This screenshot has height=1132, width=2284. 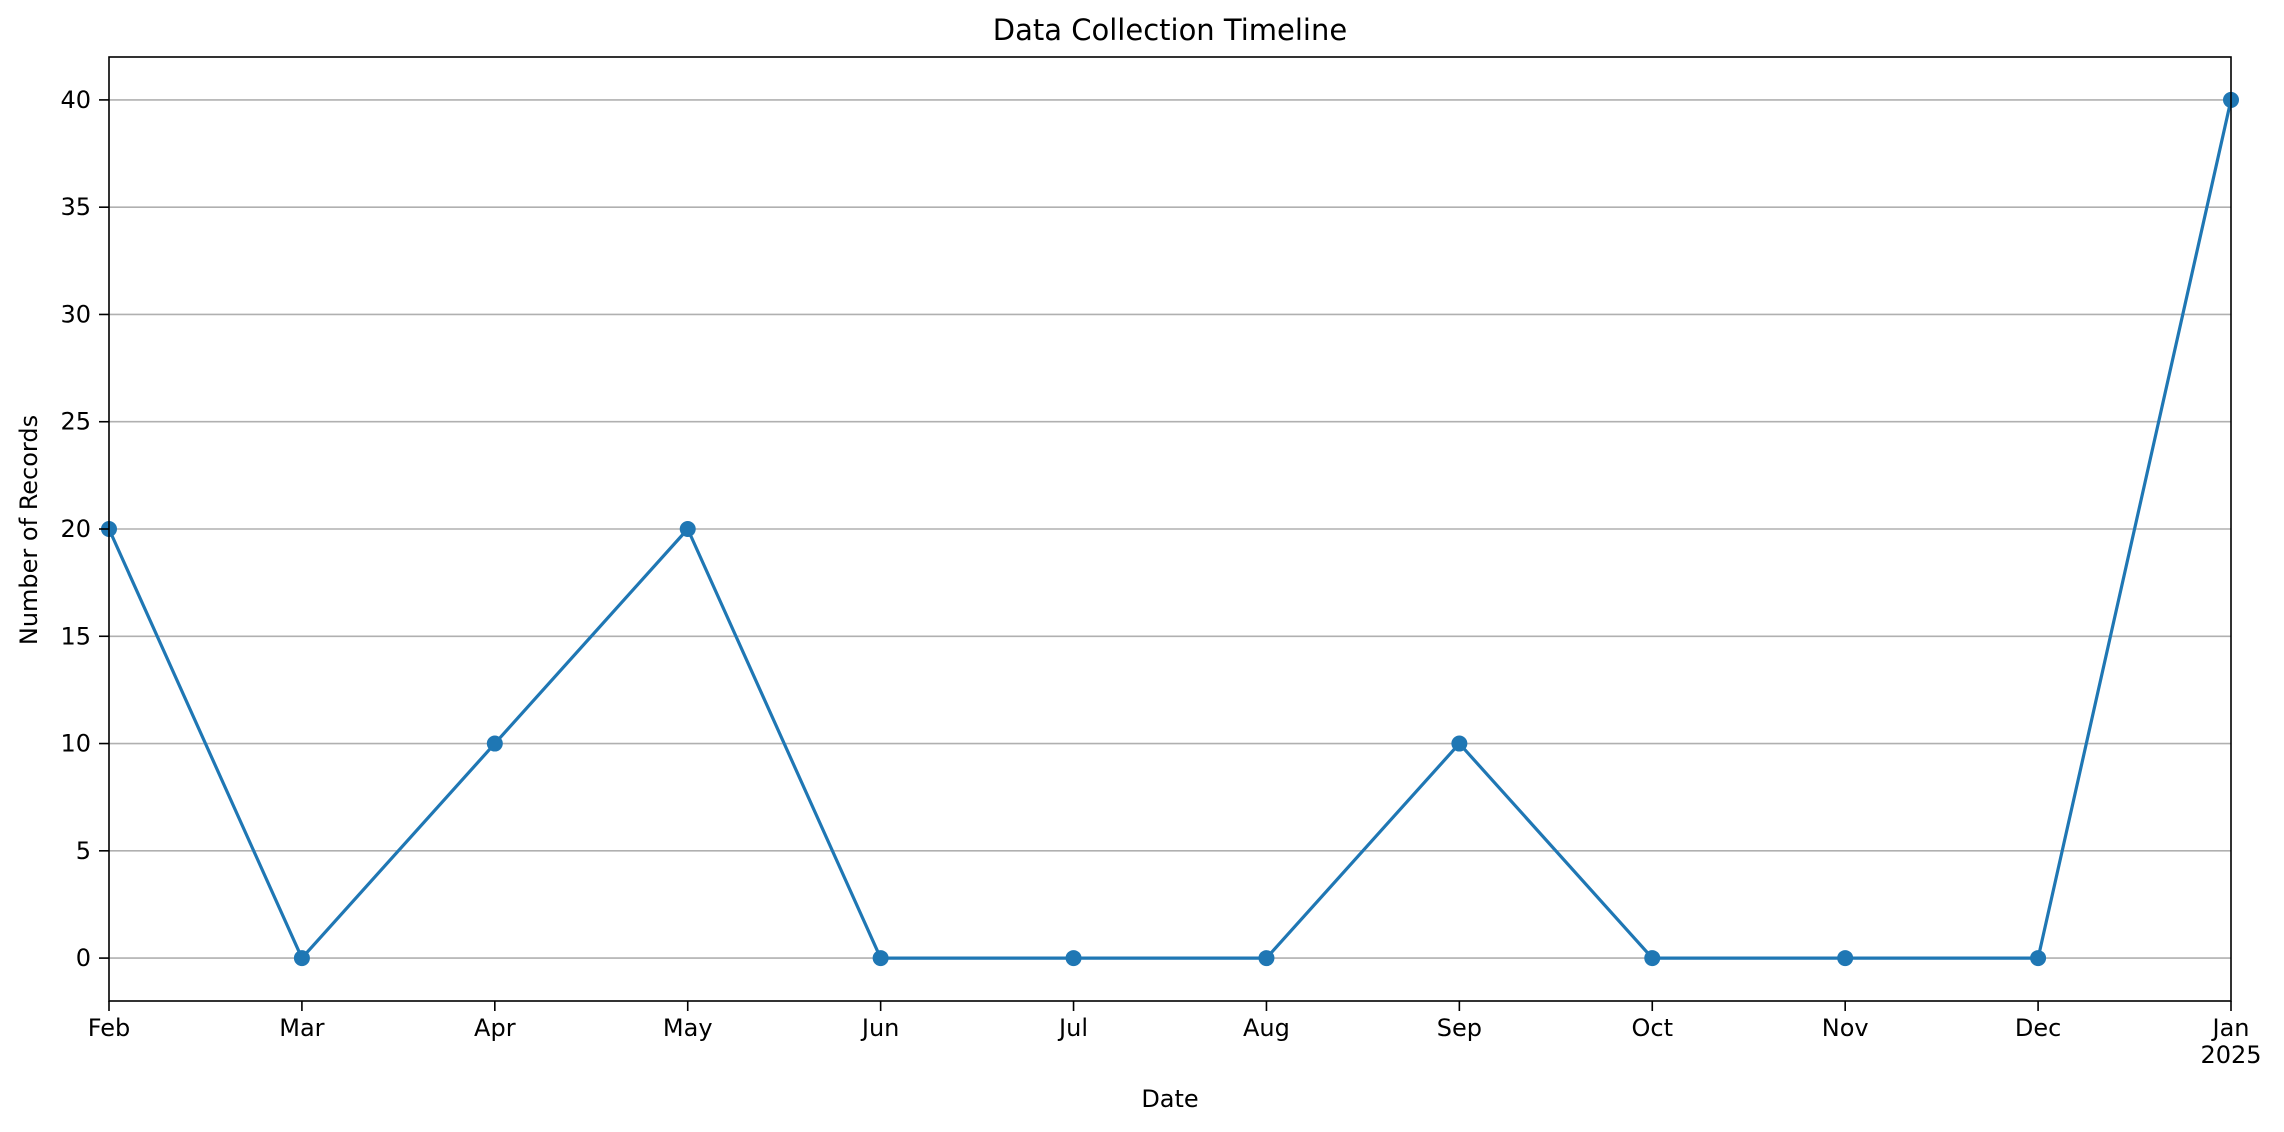 I want to click on x-tick-label: Apr, so click(x=495, y=1028).